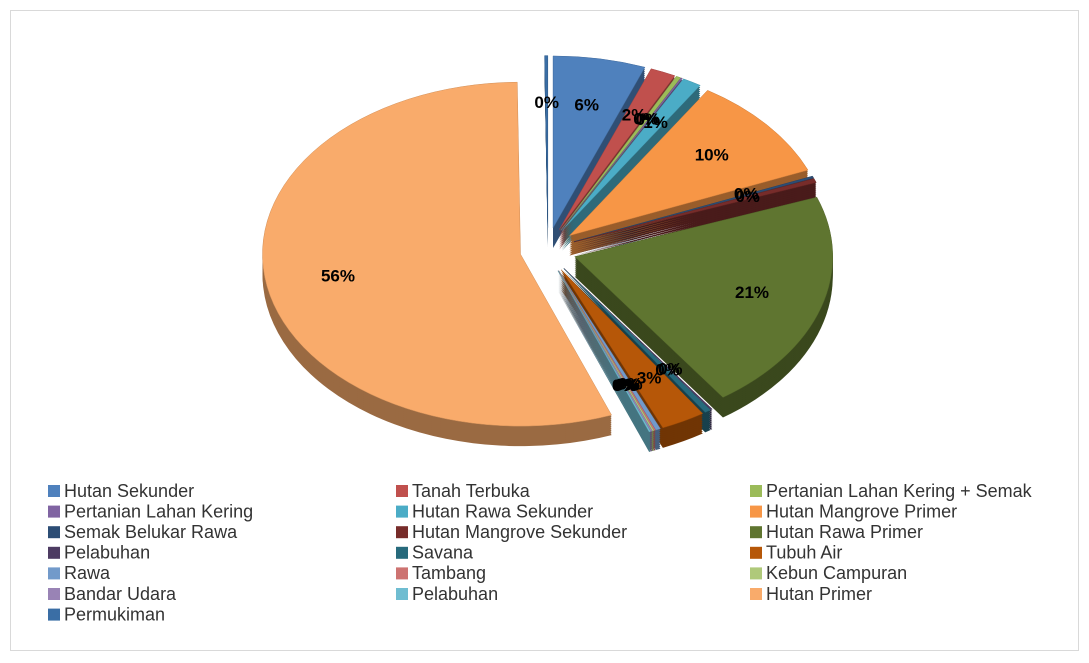 The height and width of the screenshot is (663, 1089). I want to click on legend-label: Hutan Rawa Primer, so click(844, 532).